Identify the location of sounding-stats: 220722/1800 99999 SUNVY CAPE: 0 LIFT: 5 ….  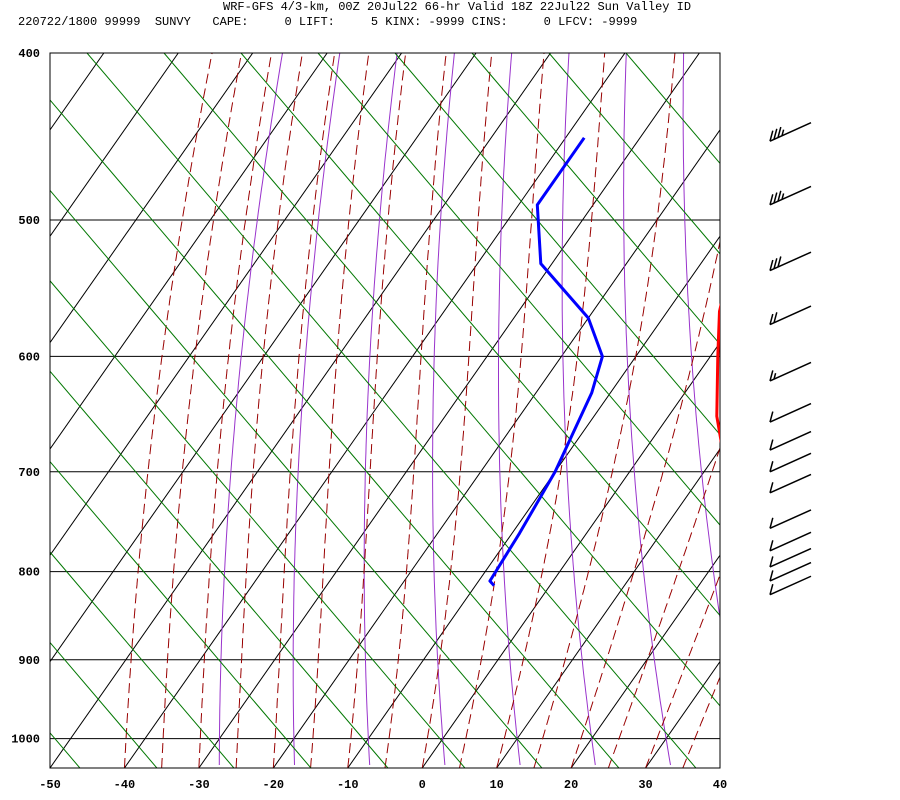
(328, 22).